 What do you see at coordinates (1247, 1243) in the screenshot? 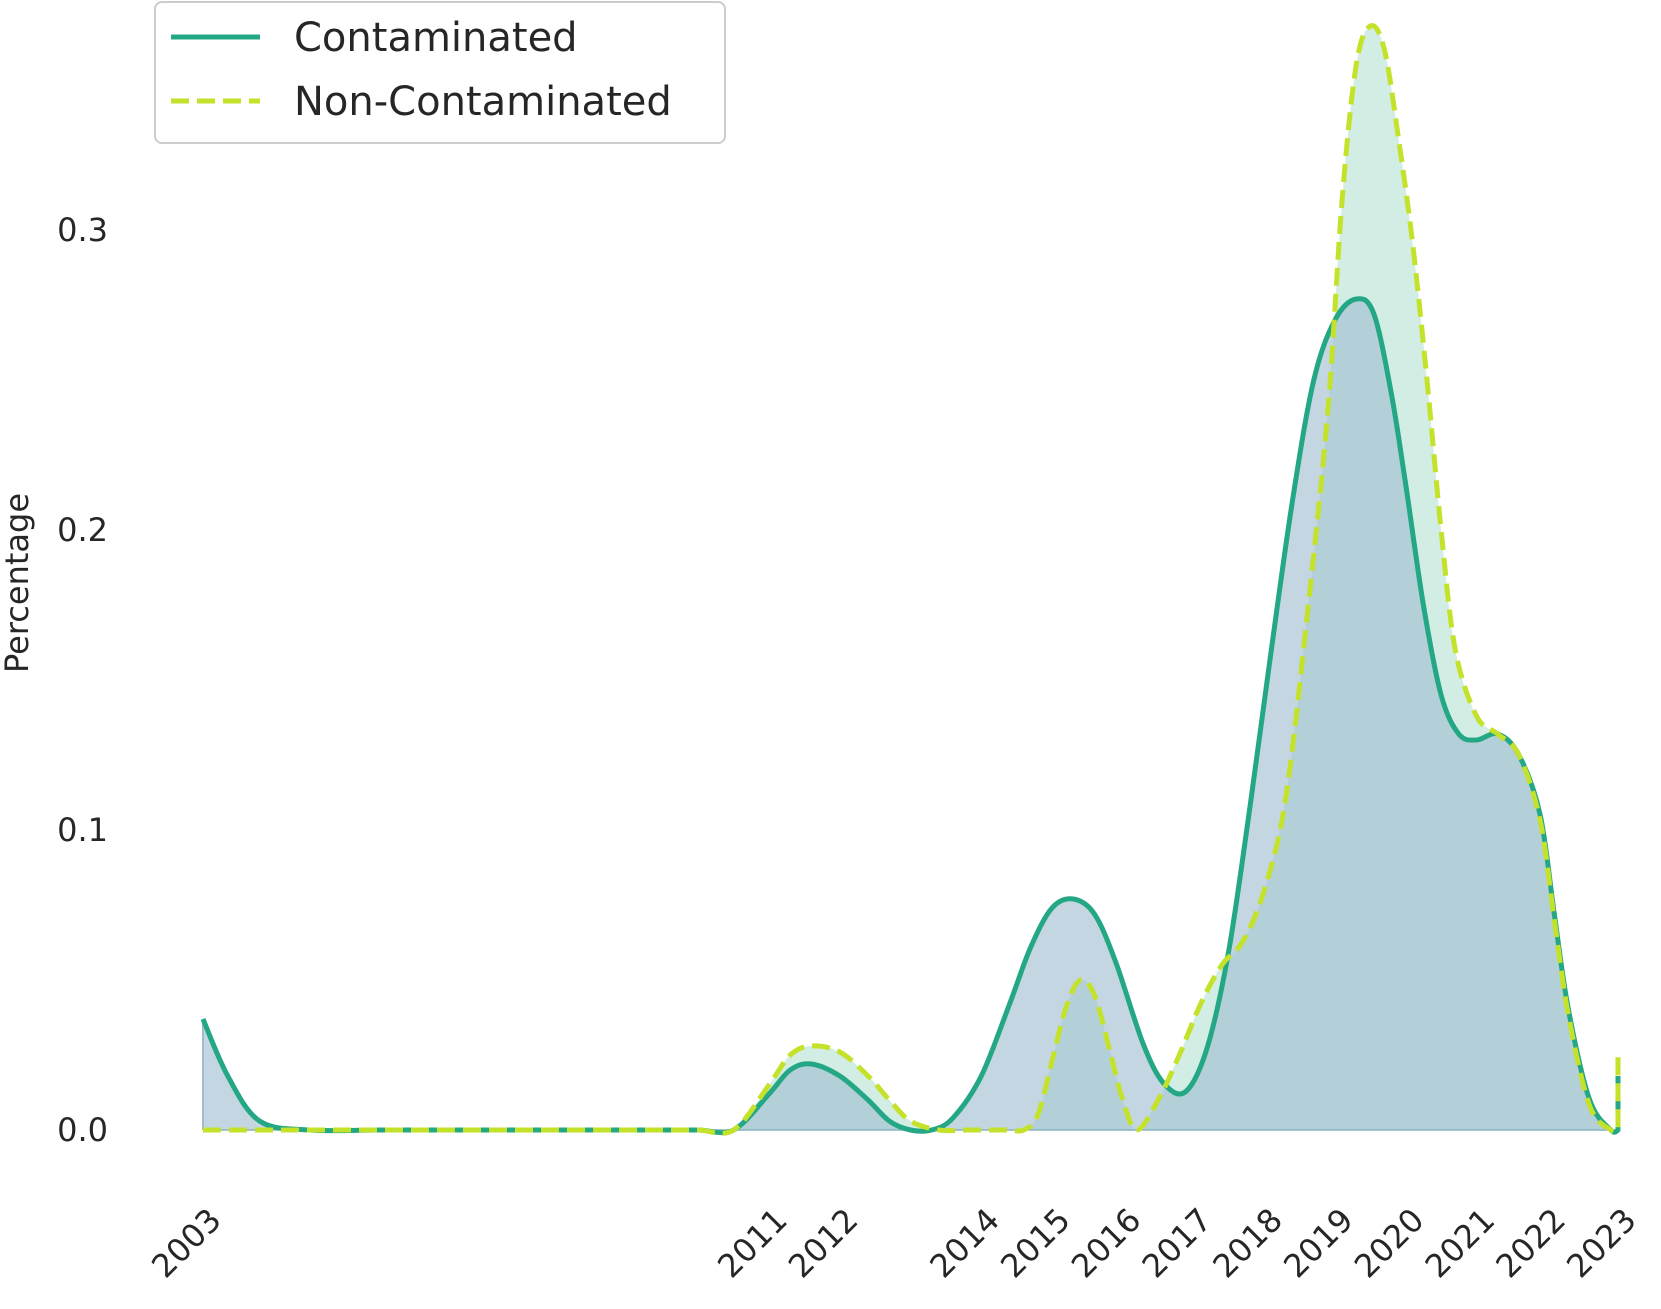
I see `x-tick-label: 2018` at bounding box center [1247, 1243].